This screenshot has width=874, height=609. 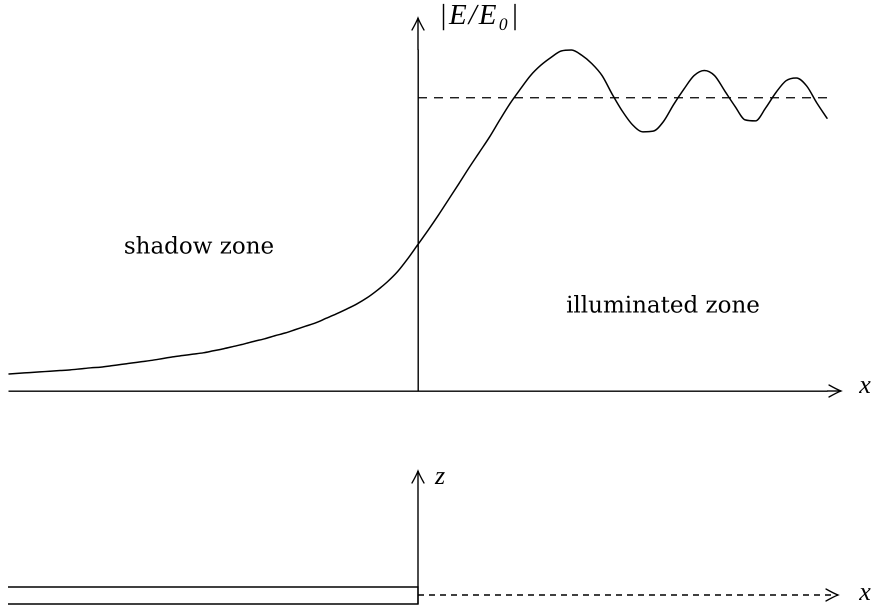 What do you see at coordinates (663, 305) in the screenshot?
I see `annotation: illuminated zone` at bounding box center [663, 305].